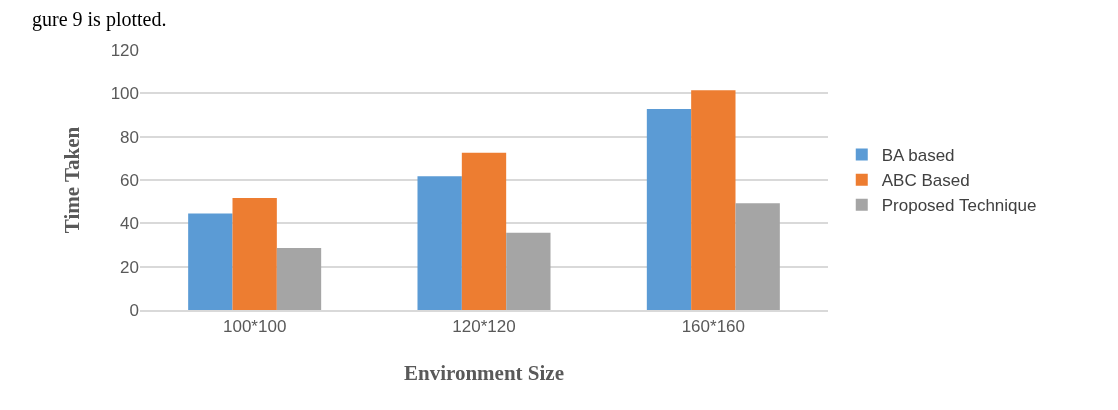  I want to click on x-axis-title: Environment Size, so click(484, 372).